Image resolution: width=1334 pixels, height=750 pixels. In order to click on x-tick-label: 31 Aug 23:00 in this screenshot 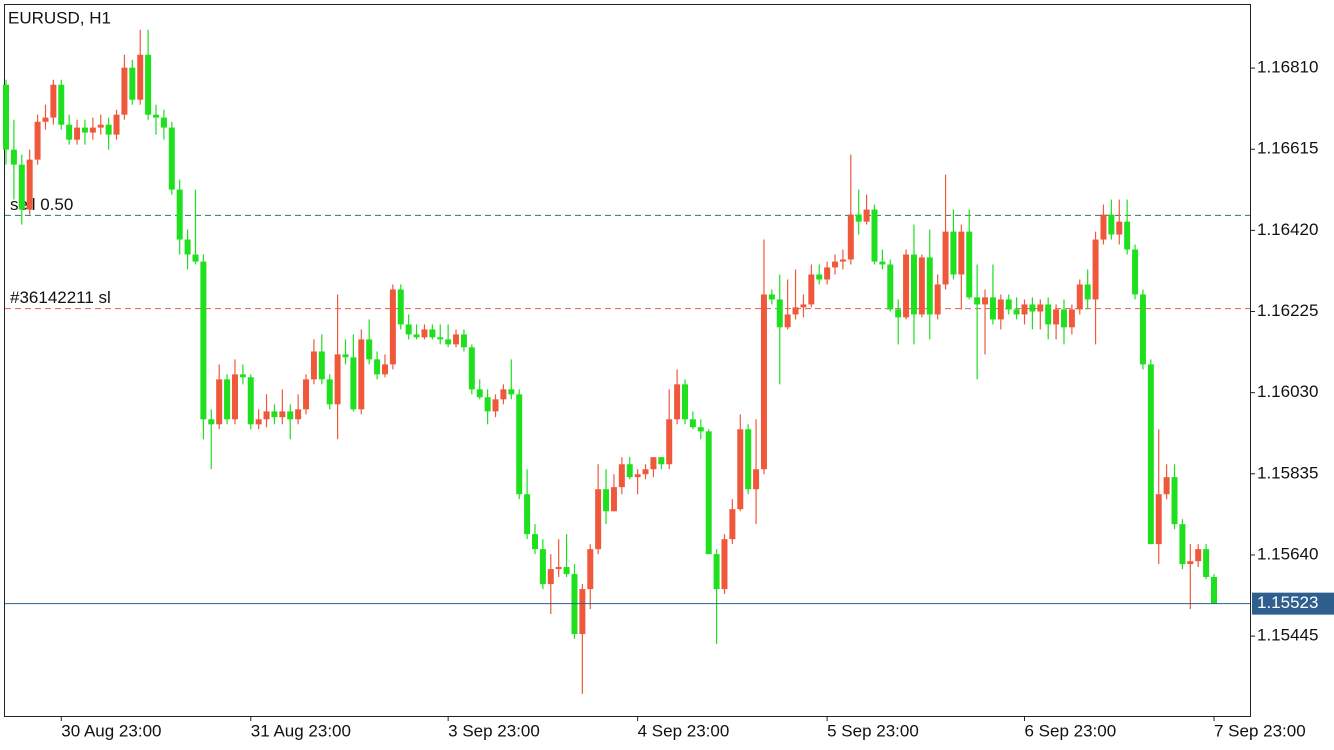, I will do `click(301, 730)`.